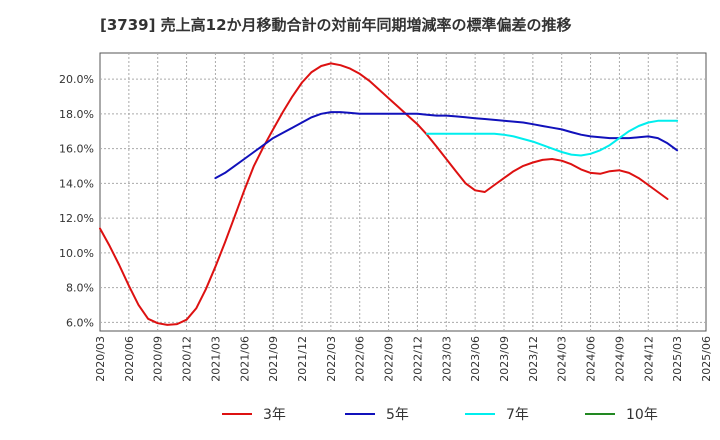 This screenshot has width=720, height=440. What do you see at coordinates (706, 359) in the screenshot?
I see `x-tick-label: 2025/06` at bounding box center [706, 359].